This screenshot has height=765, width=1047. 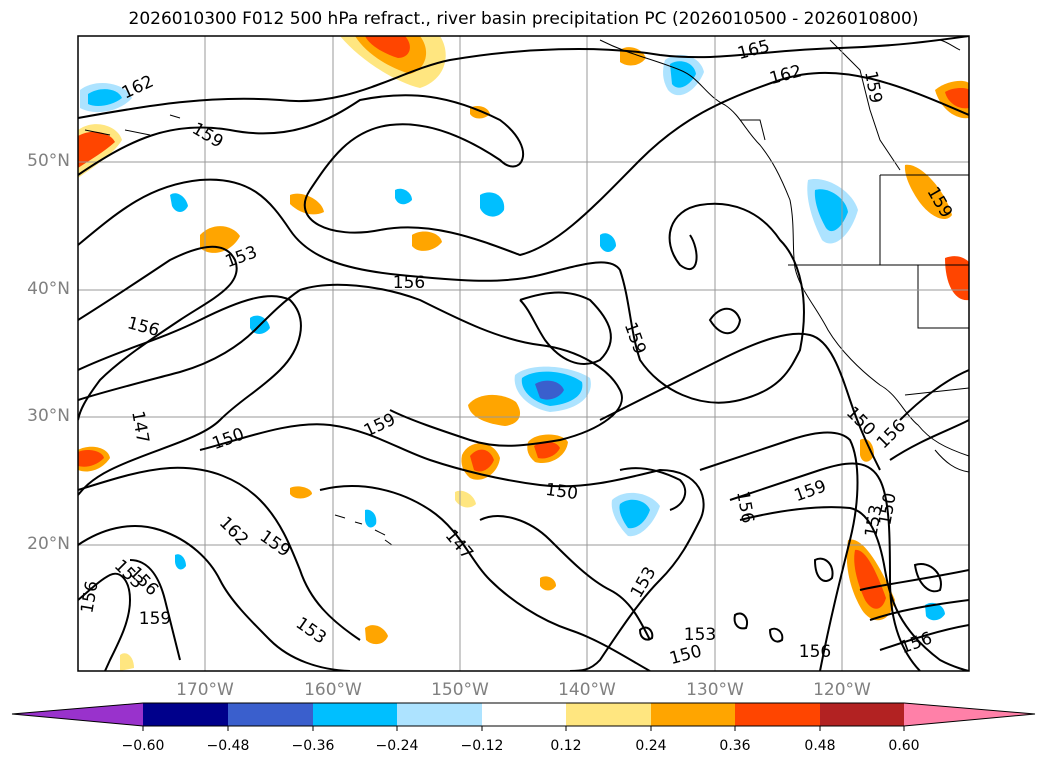 I want to click on colorbar-tick-label: 0.12, so click(x=566, y=746).